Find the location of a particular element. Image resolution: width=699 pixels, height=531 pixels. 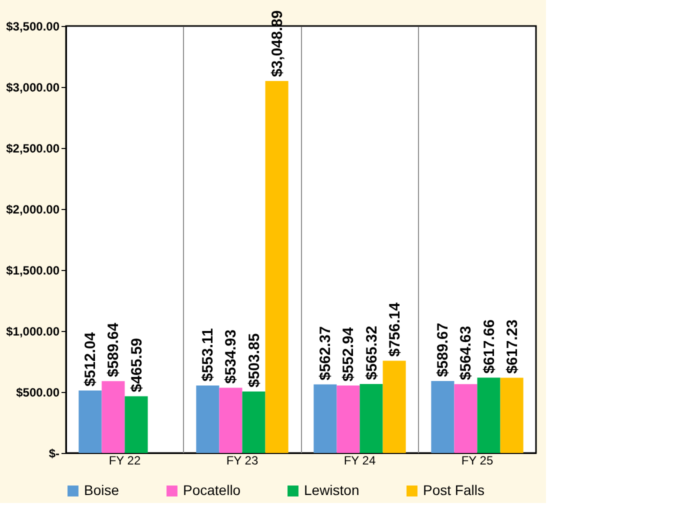

legend-label: Lewiston is located at coordinates (332, 490).